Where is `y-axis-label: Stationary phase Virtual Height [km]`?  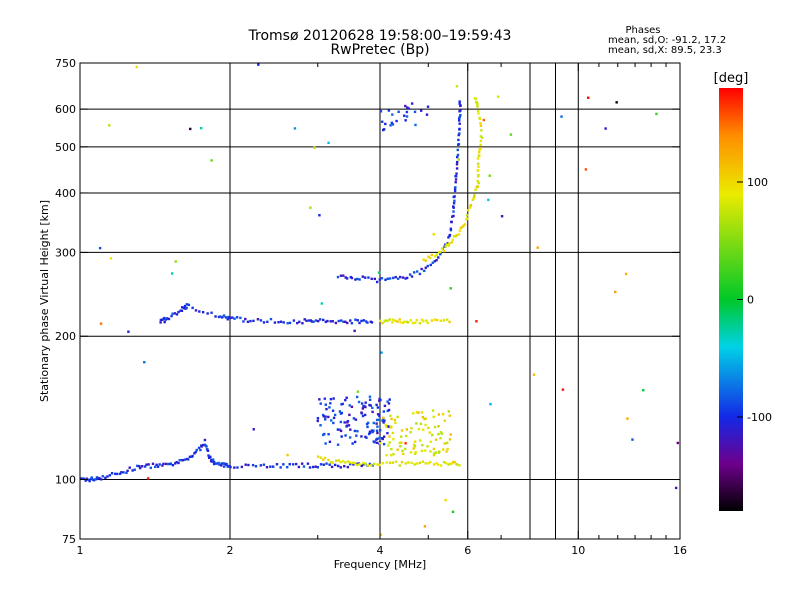 y-axis-label: Stationary phase Virtual Height [km] is located at coordinates (44, 301).